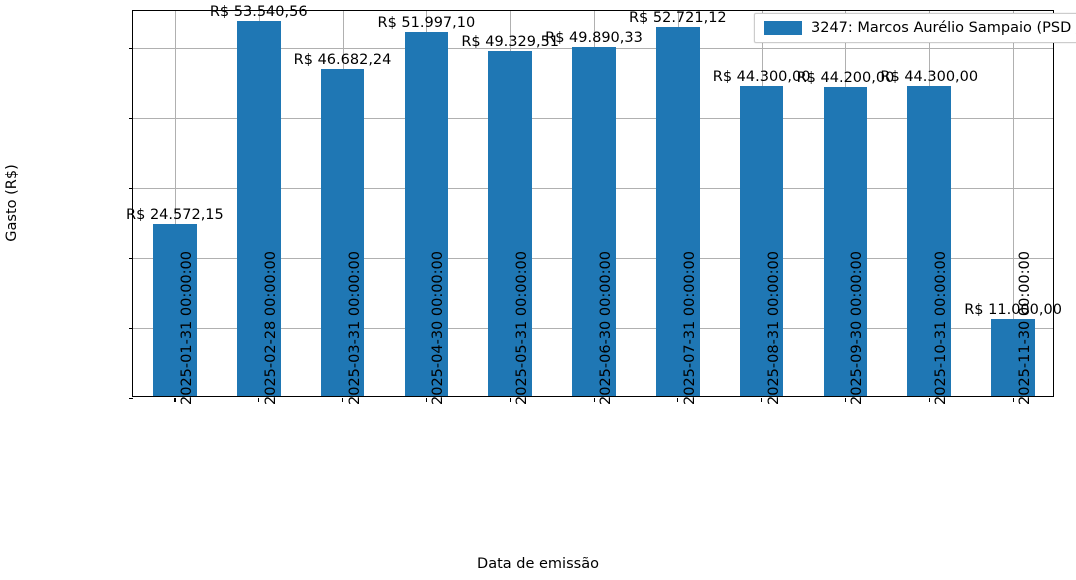  Describe the element at coordinates (677, 18) in the screenshot. I see `bar-value-label: R$ 52.721,12` at that location.